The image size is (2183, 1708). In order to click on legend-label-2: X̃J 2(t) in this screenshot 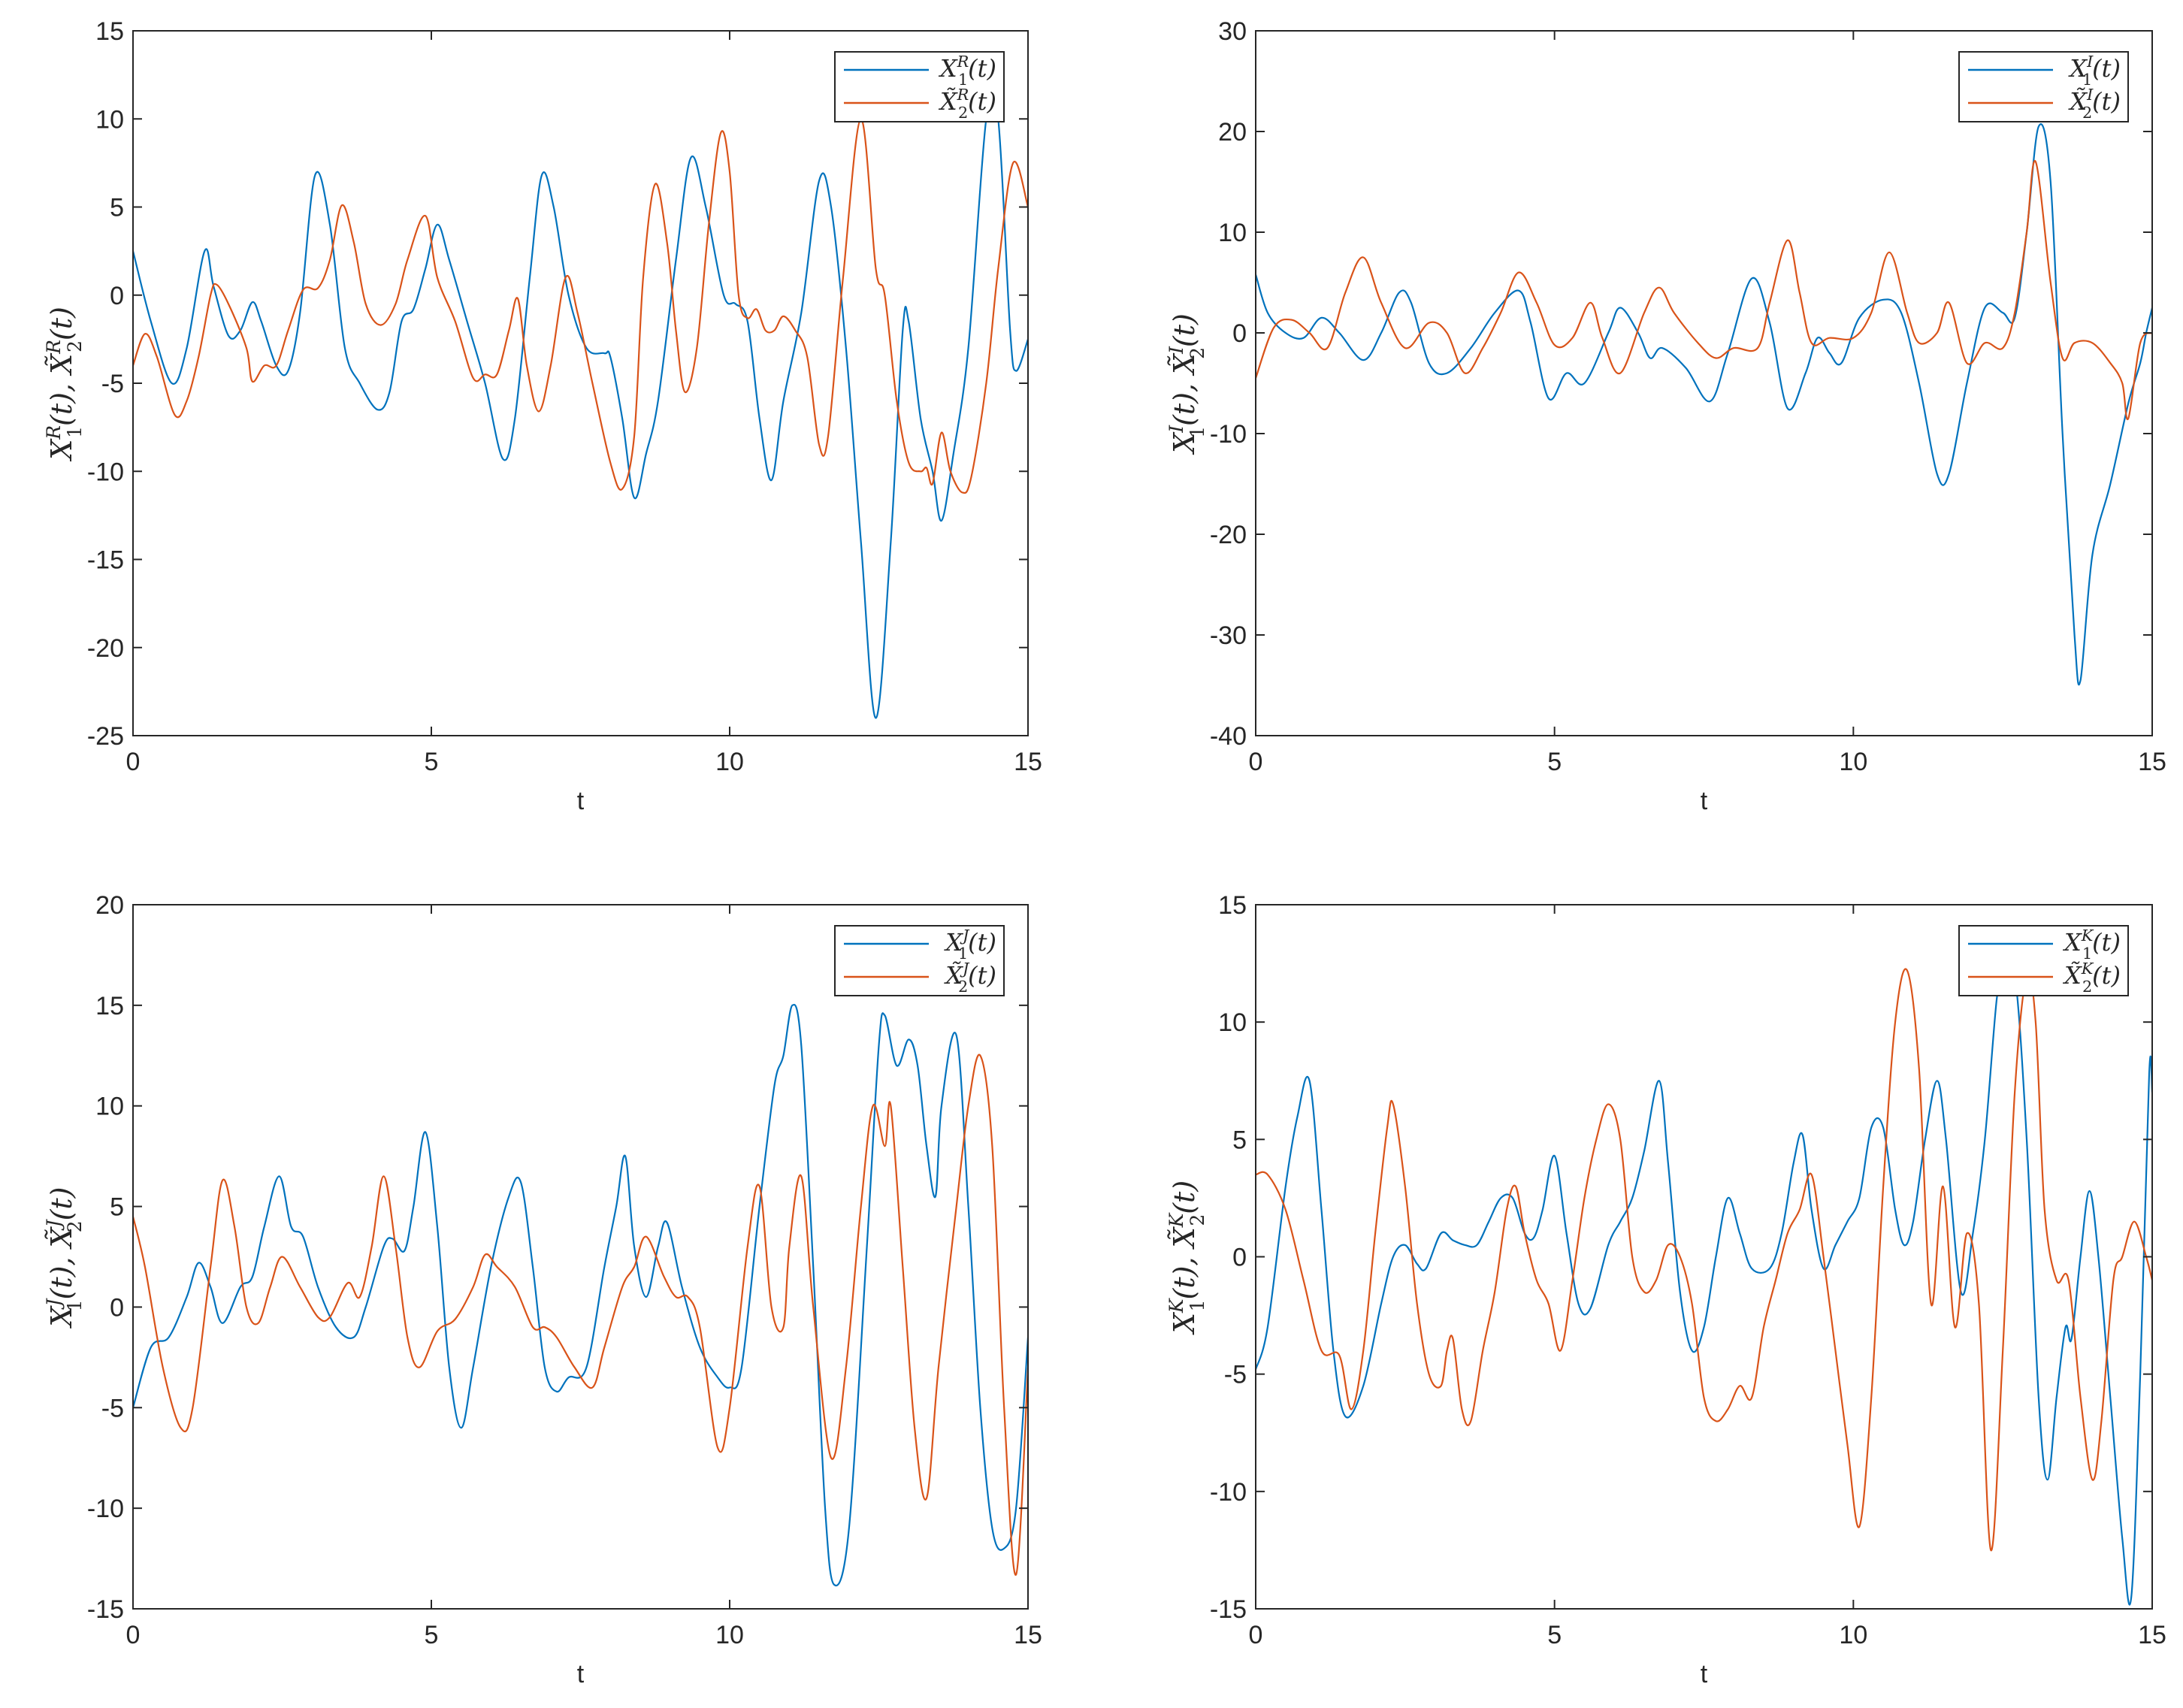, I will do `click(970, 978)`.